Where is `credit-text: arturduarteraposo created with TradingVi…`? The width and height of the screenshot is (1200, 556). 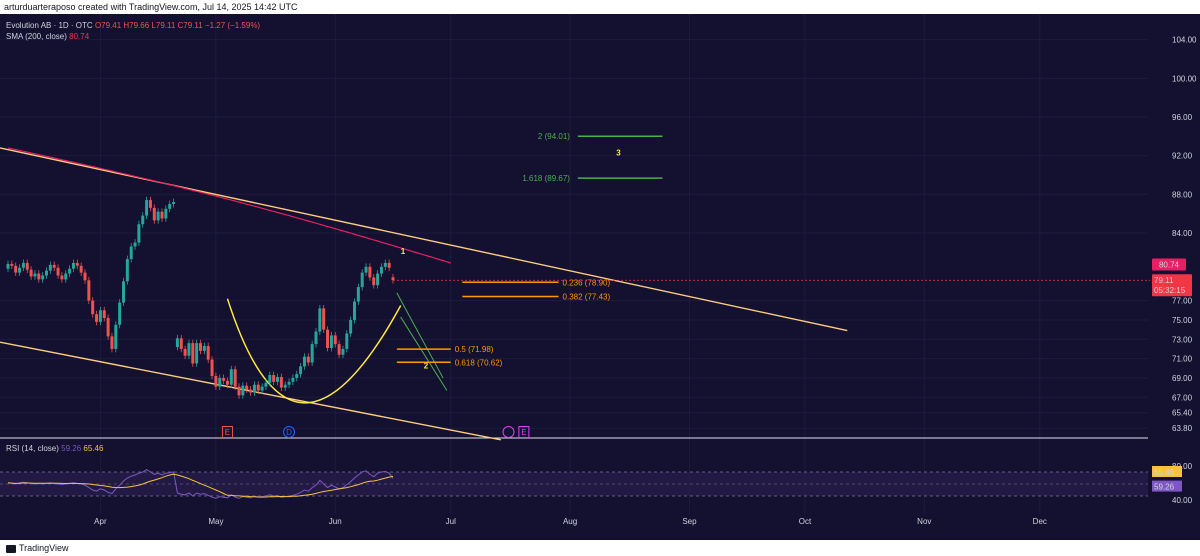 credit-text: arturduarteraposo created with TradingVi… is located at coordinates (151, 7).